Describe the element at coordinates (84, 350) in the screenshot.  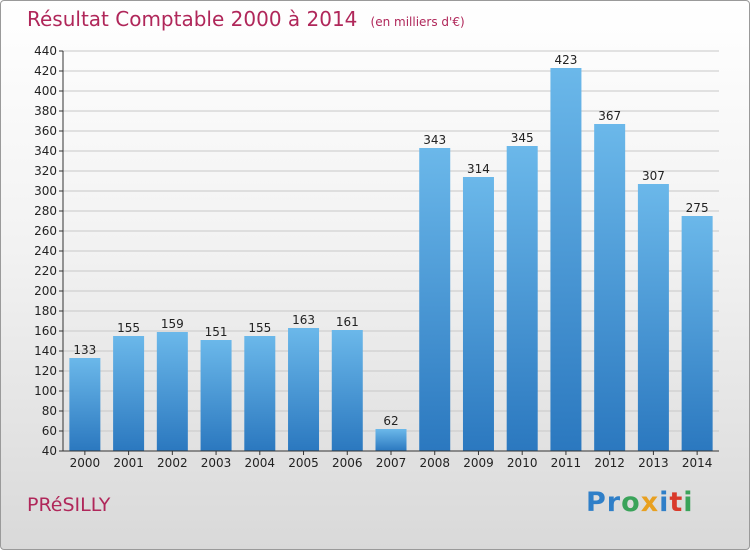
I see `bar-value-label: 133` at that location.